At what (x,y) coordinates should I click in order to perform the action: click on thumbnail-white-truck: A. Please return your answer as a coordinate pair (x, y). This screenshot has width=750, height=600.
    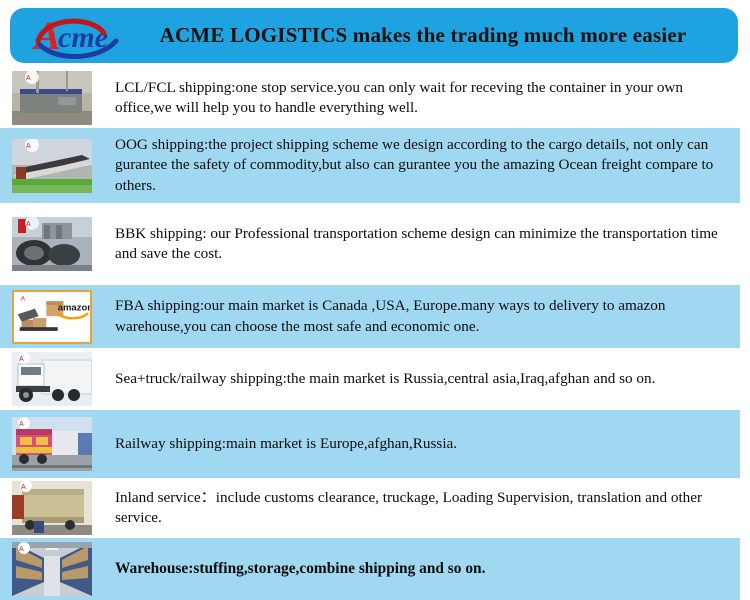
    Looking at the image, I should click on (52, 379).